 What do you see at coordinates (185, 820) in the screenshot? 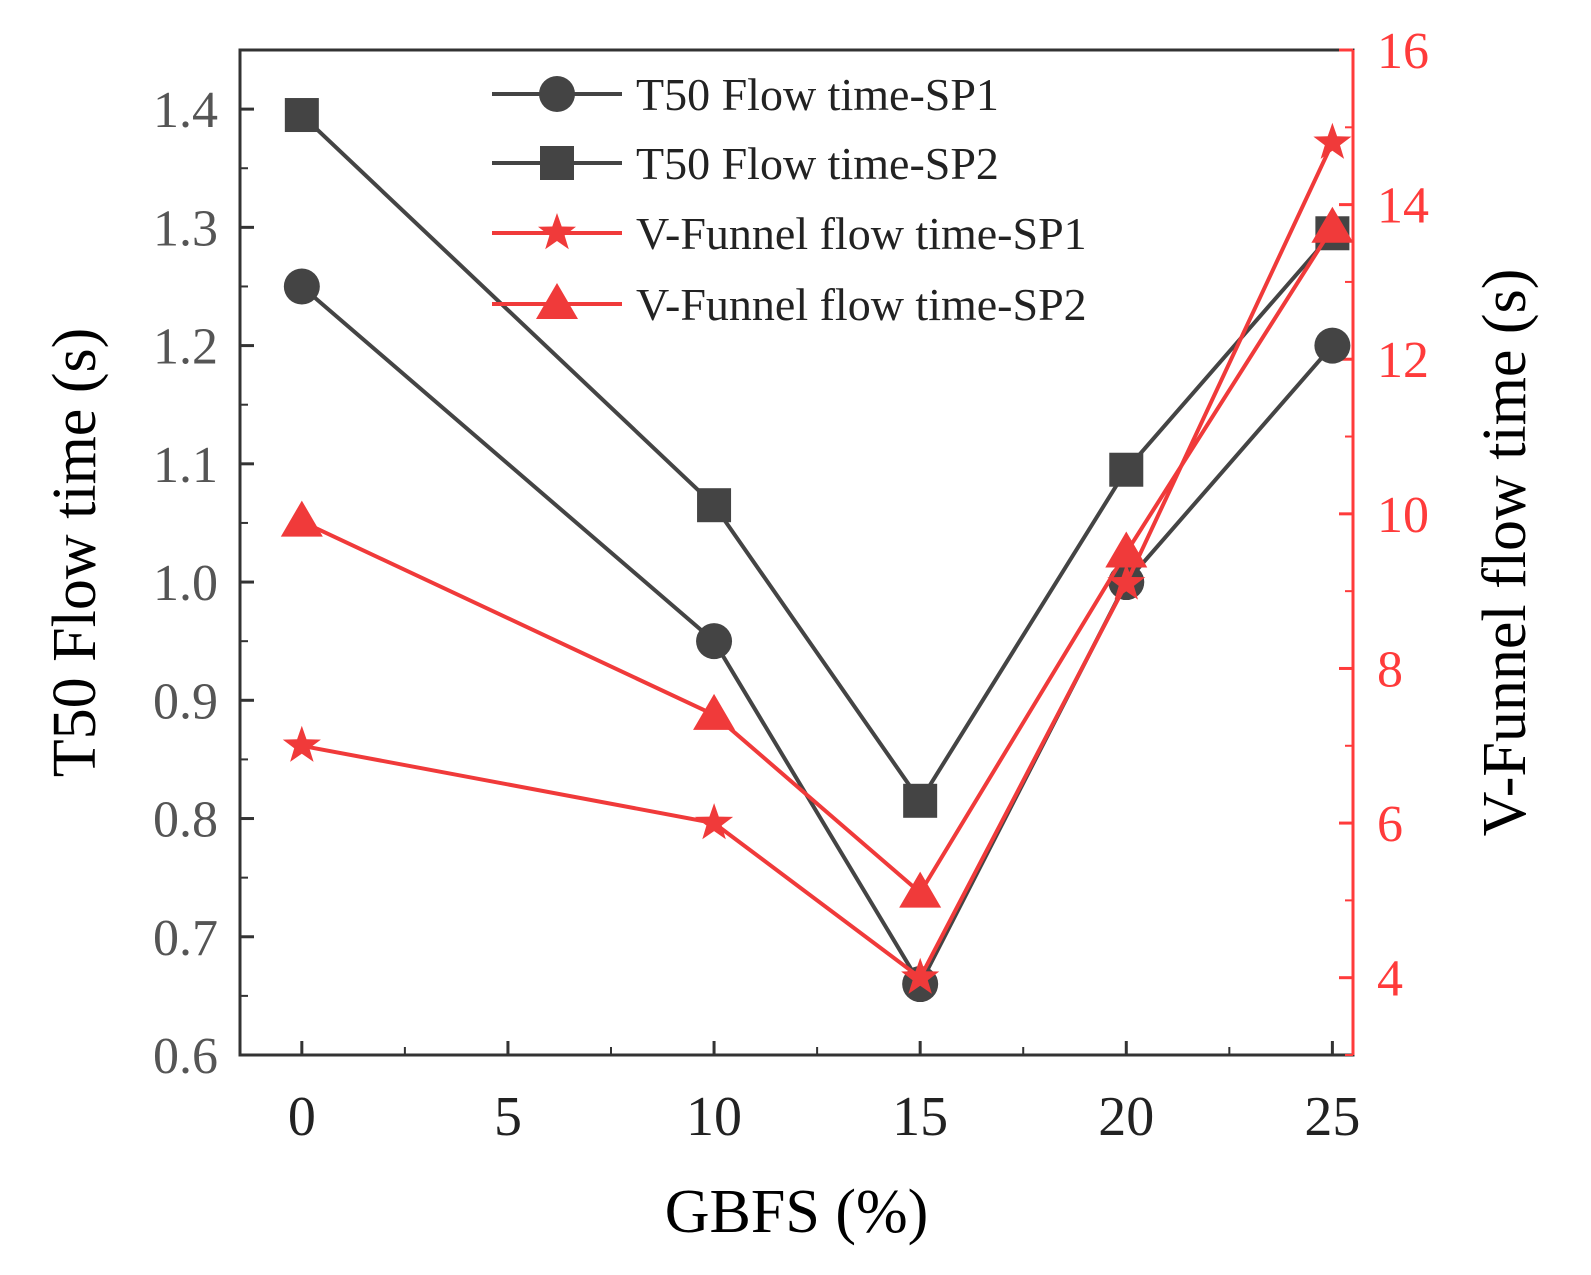
I see `left-tick-label: 0.8` at bounding box center [185, 820].